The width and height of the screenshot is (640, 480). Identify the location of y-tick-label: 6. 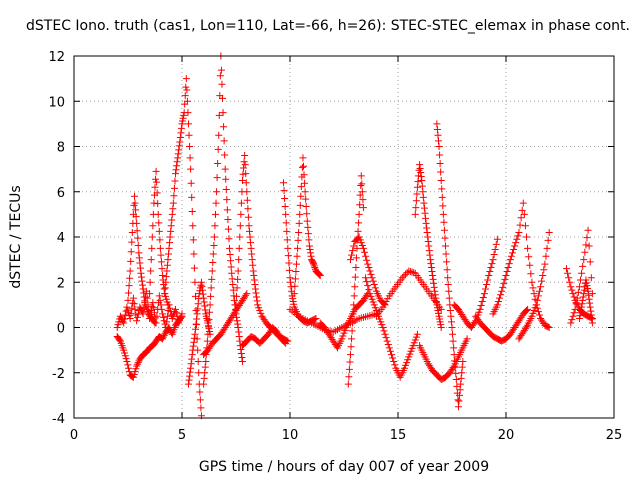
(61, 193).